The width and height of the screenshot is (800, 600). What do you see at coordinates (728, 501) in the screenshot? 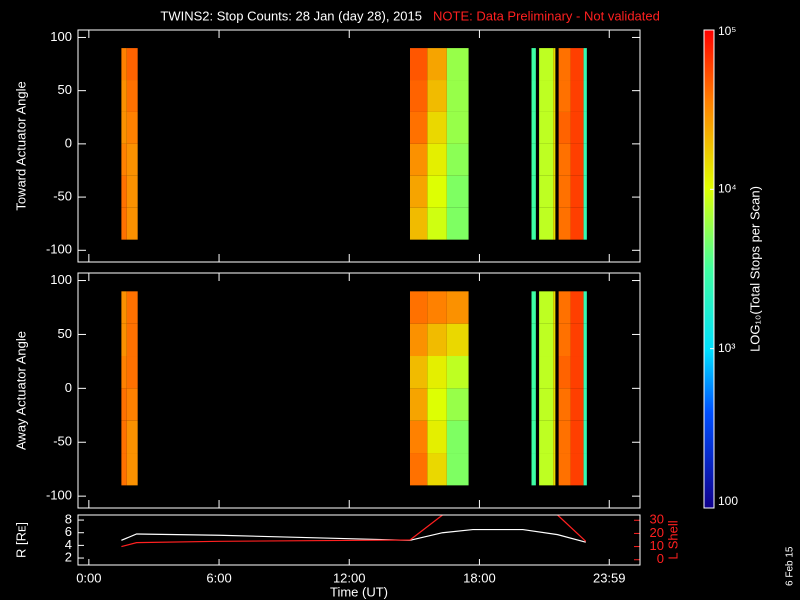
I see `colorbar-tick-label: 100` at bounding box center [728, 501].